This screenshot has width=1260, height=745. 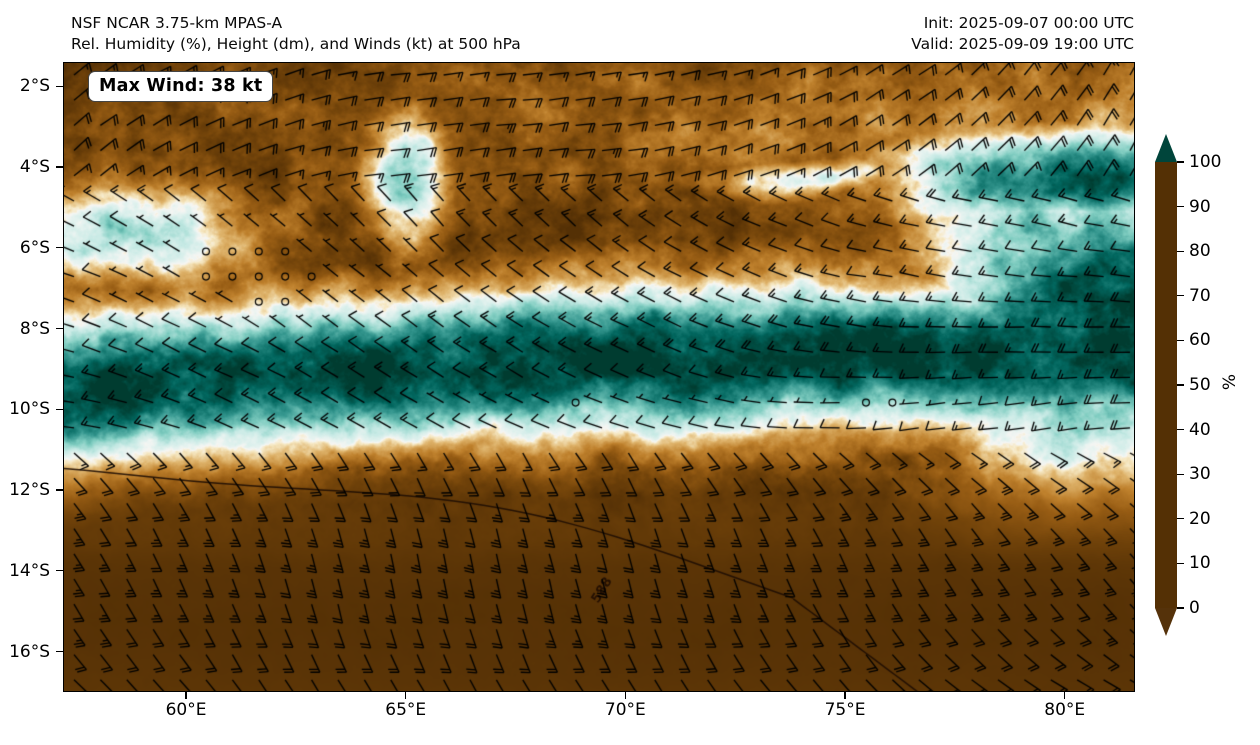 What do you see at coordinates (1194, 608) in the screenshot?
I see `colorbar-tick-label: 0` at bounding box center [1194, 608].